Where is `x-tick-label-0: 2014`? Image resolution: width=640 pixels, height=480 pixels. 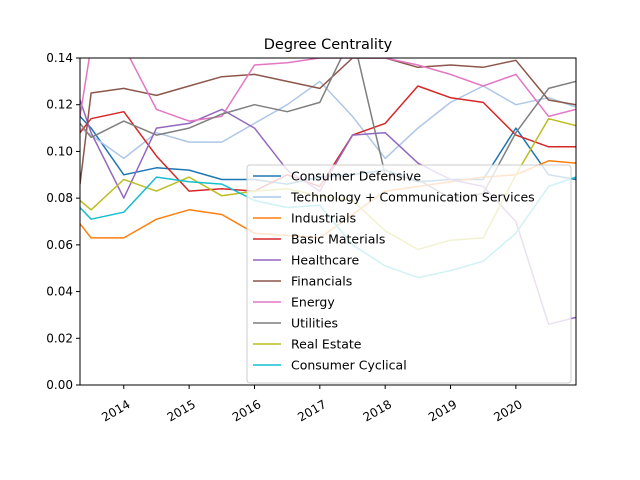 x-tick-label-0: 2014 is located at coordinates (115, 410).